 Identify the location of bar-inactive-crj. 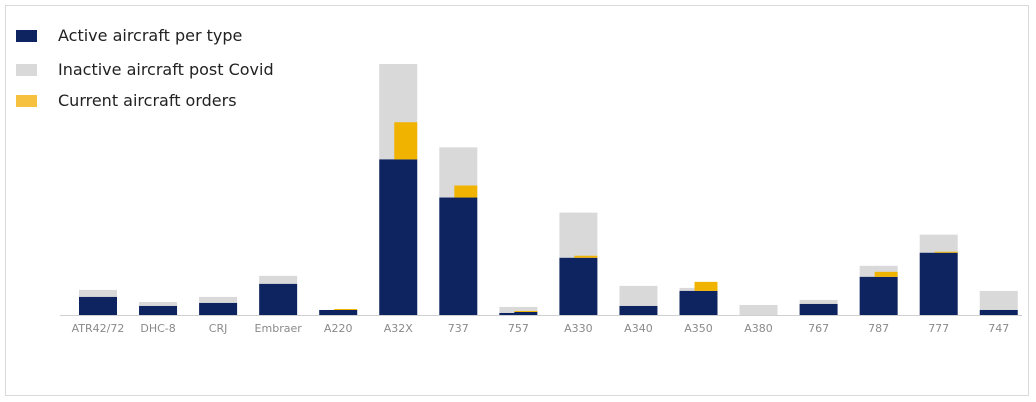
(207, 299).